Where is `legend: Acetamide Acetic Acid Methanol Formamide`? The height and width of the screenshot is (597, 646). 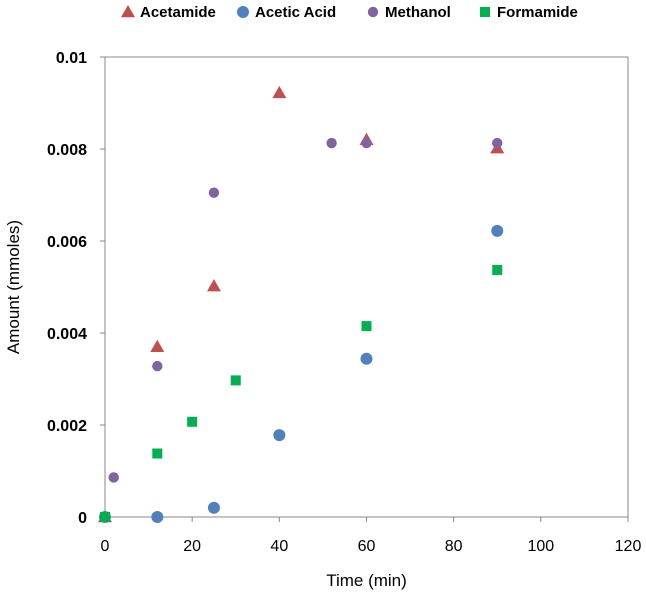
legend: Acetamide Acetic Acid Methanol Formamide is located at coordinates (349, 12).